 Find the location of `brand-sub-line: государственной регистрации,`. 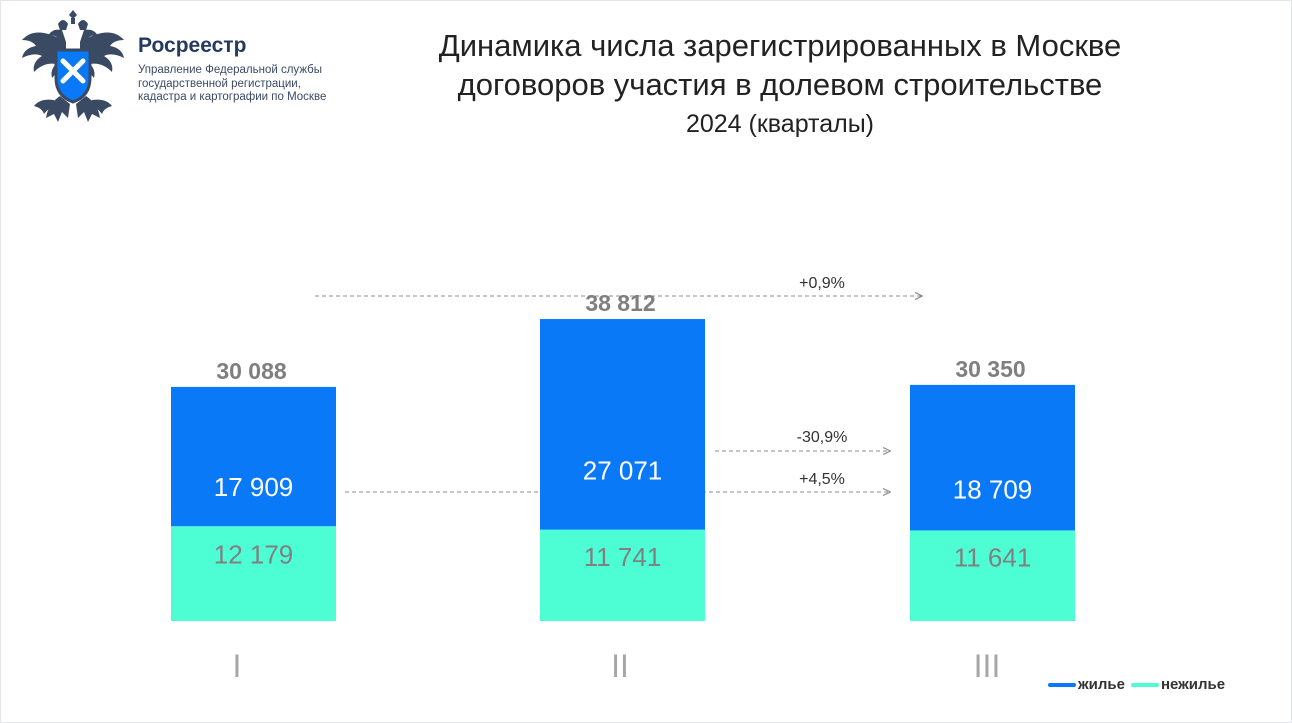

brand-sub-line: государственной регистрации, is located at coordinates (219, 83).